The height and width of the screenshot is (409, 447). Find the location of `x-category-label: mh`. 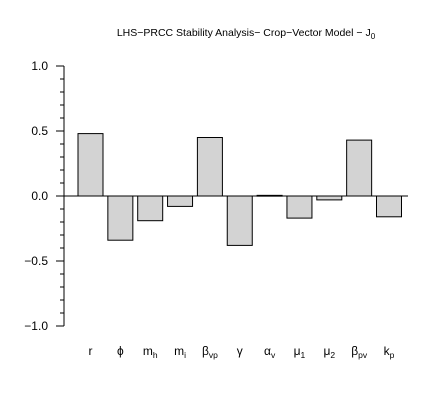

x-category-label: mh is located at coordinates (150, 352).